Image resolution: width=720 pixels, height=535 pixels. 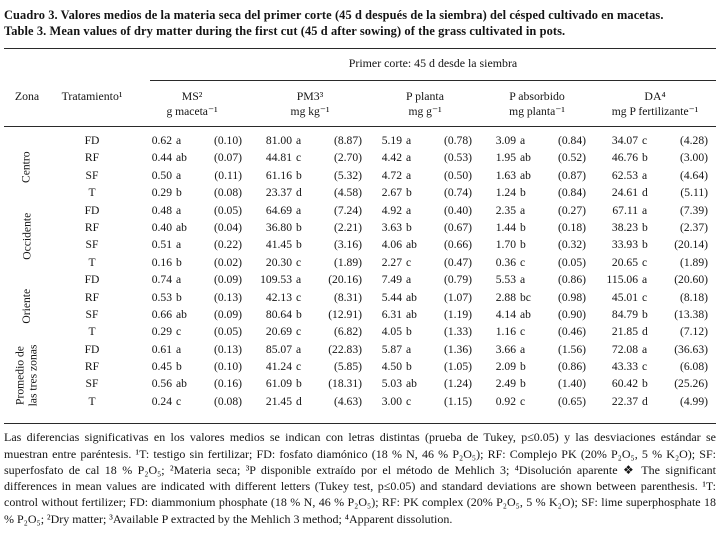 What do you see at coordinates (192, 401) in the screenshot?
I see `data-cell: 0.24 c (0.08)` at bounding box center [192, 401].